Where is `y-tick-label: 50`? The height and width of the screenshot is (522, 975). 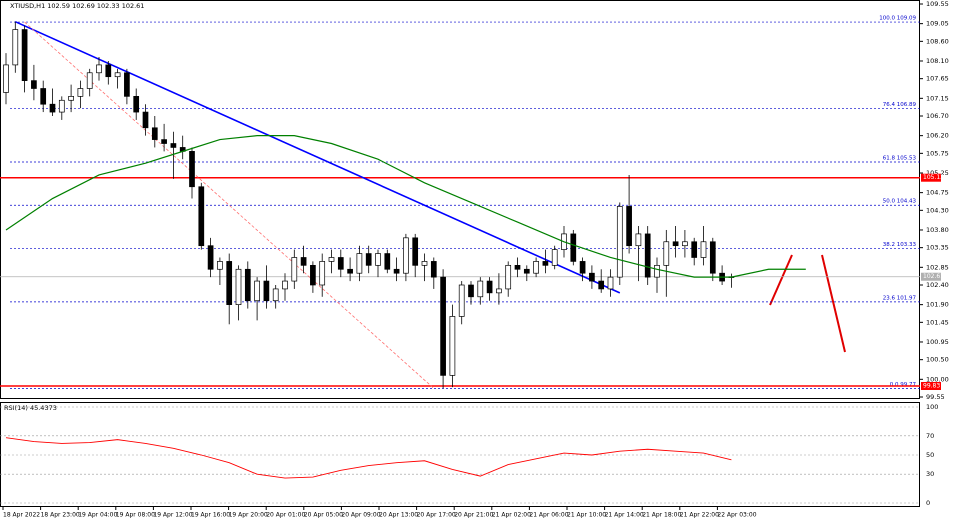 y-tick-label: 50 is located at coordinates (930, 455).